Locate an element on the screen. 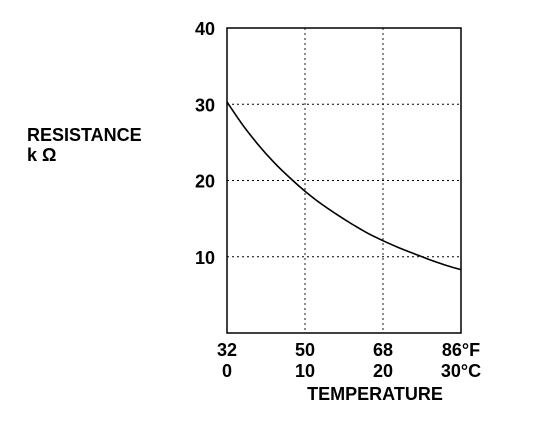 This screenshot has width=544, height=422. x-tick-label-c-2: 20 is located at coordinates (383, 371).